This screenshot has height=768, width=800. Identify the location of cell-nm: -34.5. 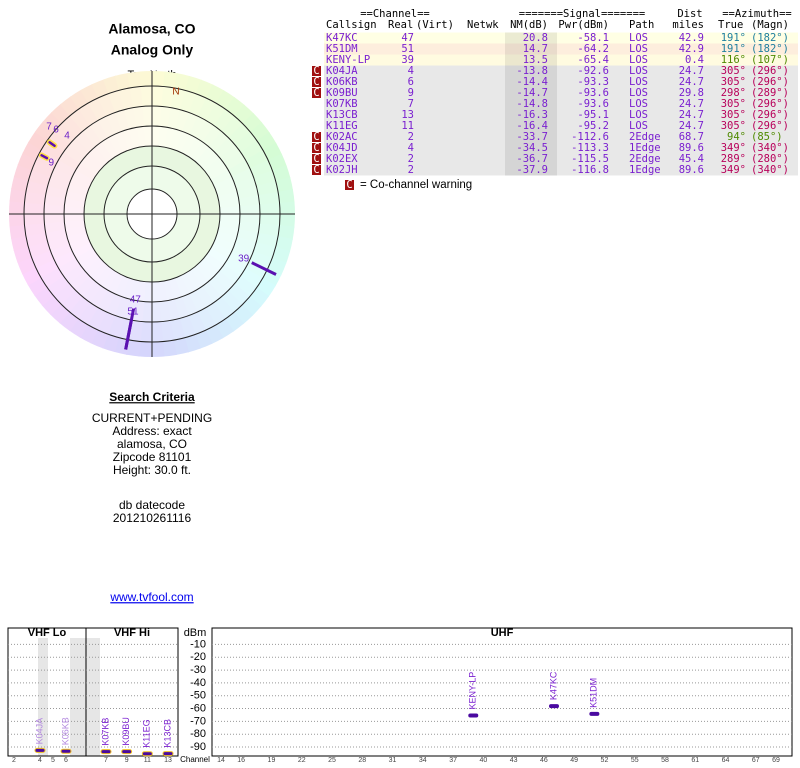
(532, 148).